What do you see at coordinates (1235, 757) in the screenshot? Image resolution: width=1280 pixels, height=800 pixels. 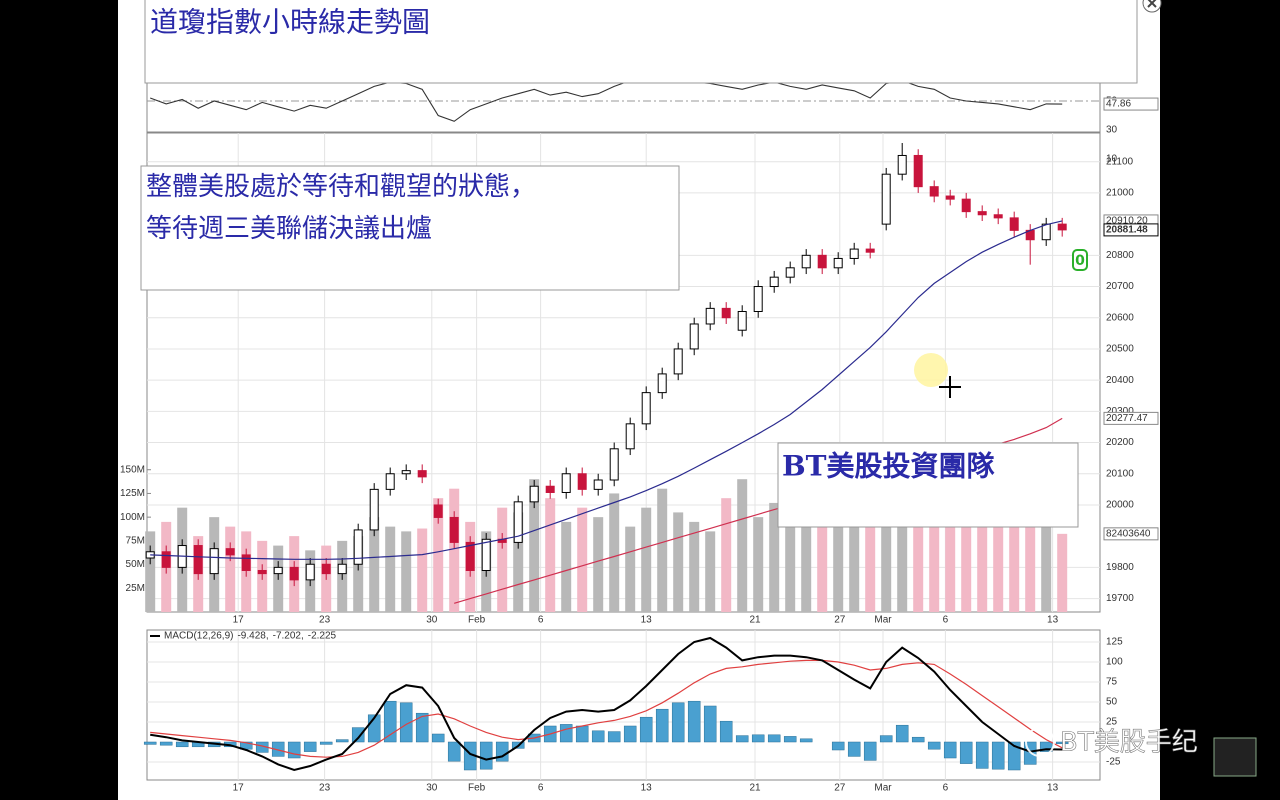 I see `logo` at bounding box center [1235, 757].